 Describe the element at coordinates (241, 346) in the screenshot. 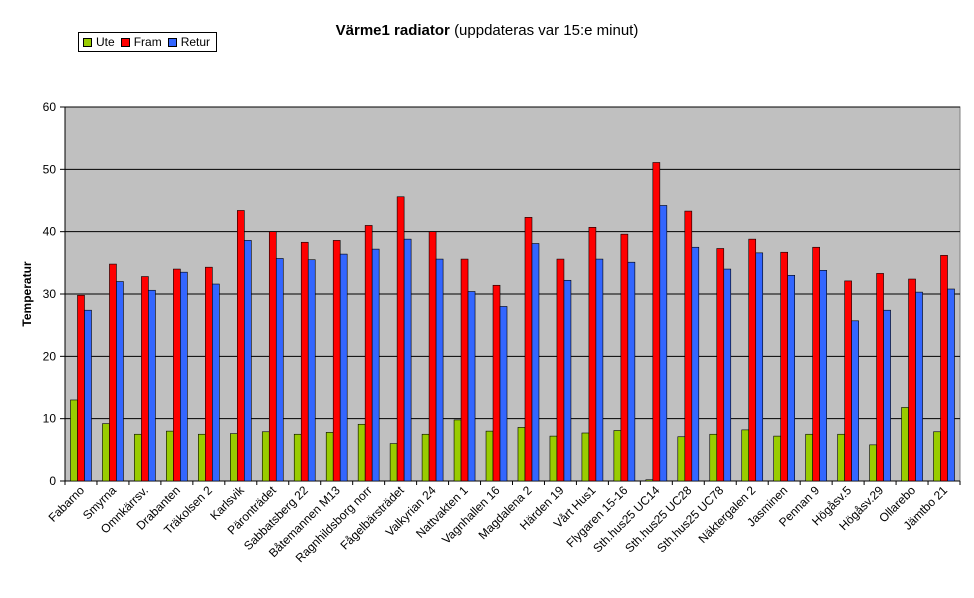

I see `bar-fram-karlsvik` at that location.